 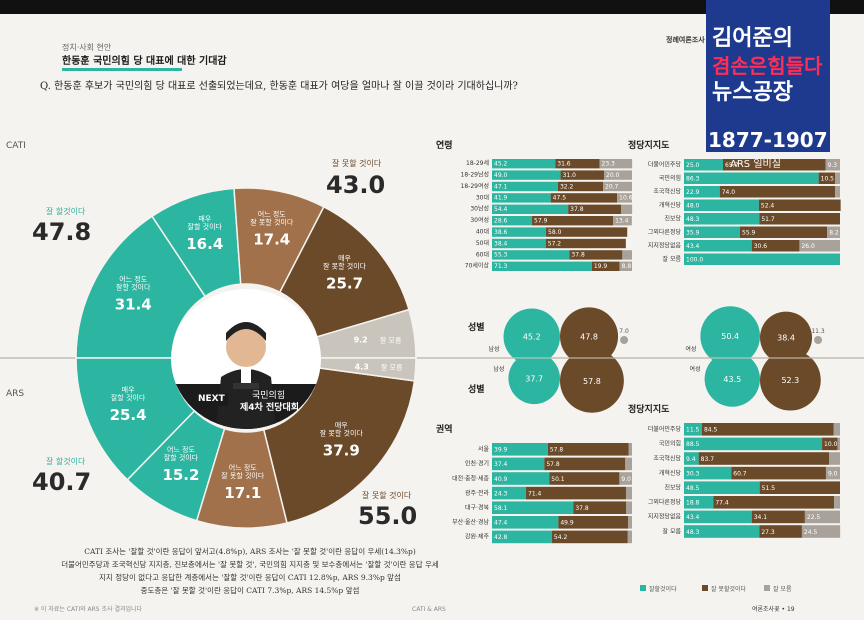 I want to click on cati-bad-total-label: 잘 못할 것이다, so click(x=357, y=163).